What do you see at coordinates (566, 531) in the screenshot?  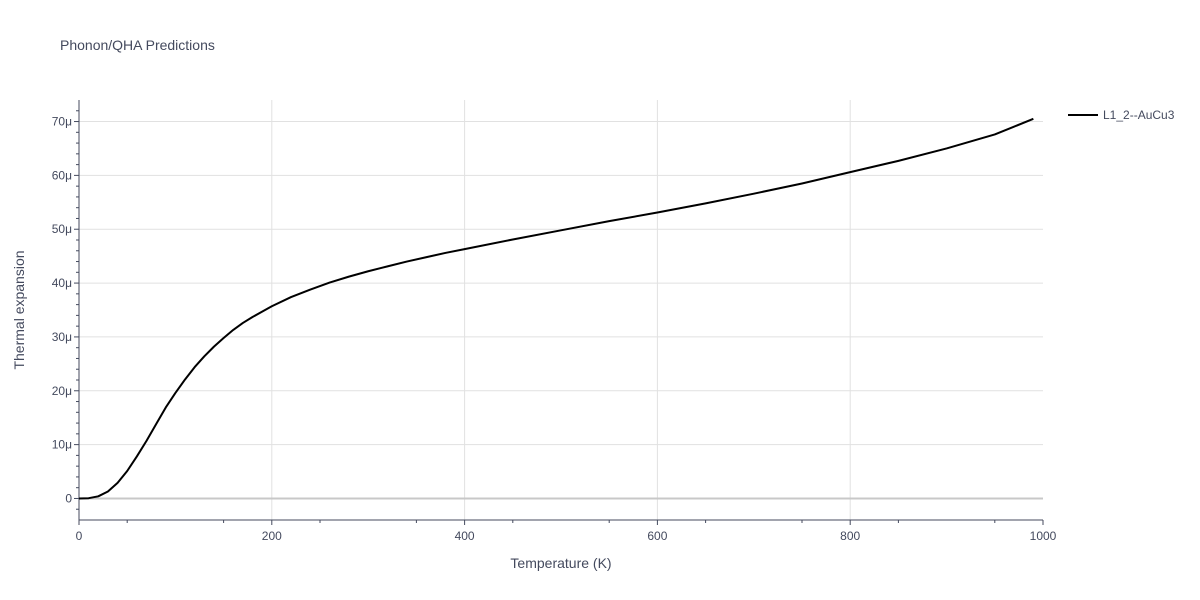 I see `x-ticks: 0 200 400 600 800 1000` at bounding box center [566, 531].